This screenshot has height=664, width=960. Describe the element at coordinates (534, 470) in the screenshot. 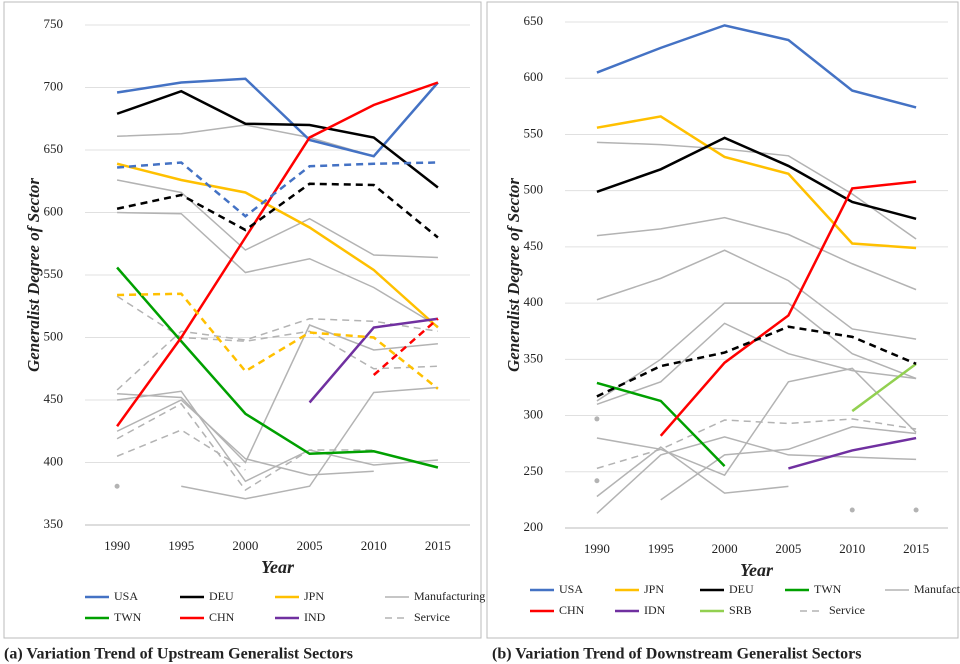

I see `y-tick-label: 250` at that location.